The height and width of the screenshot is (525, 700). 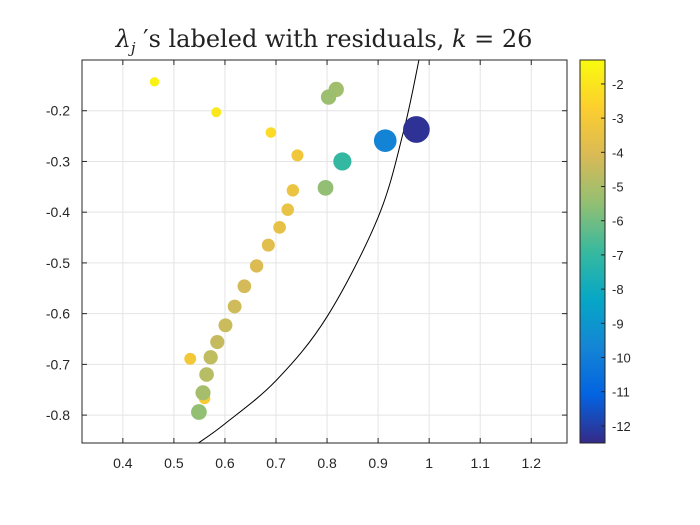 I want to click on title-subscript: j, so click(x=132, y=48).